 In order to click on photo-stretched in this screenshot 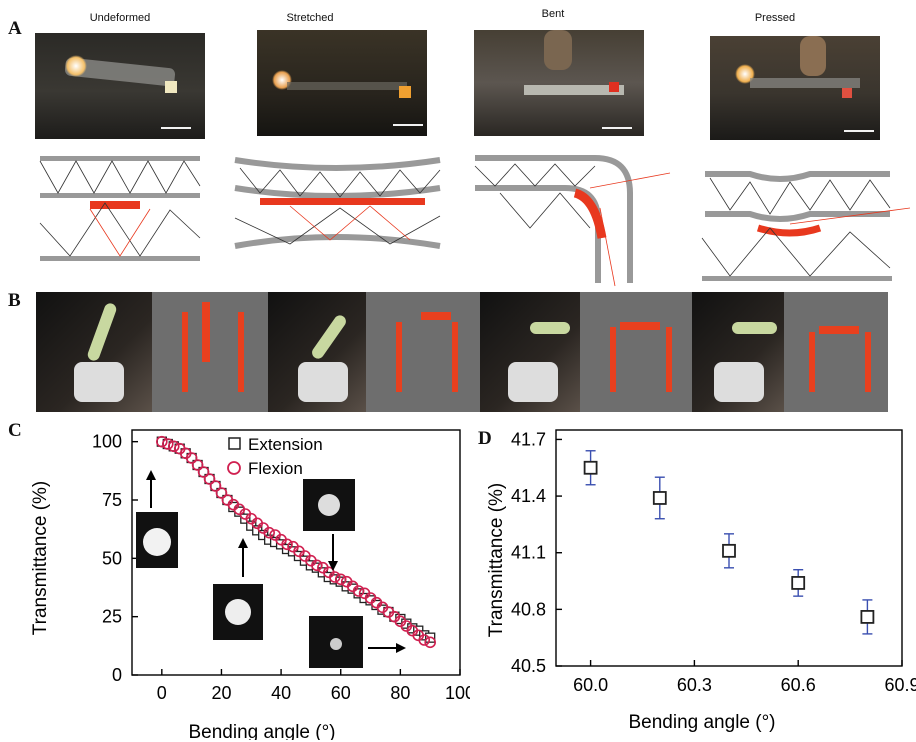, I will do `click(342, 83)`.